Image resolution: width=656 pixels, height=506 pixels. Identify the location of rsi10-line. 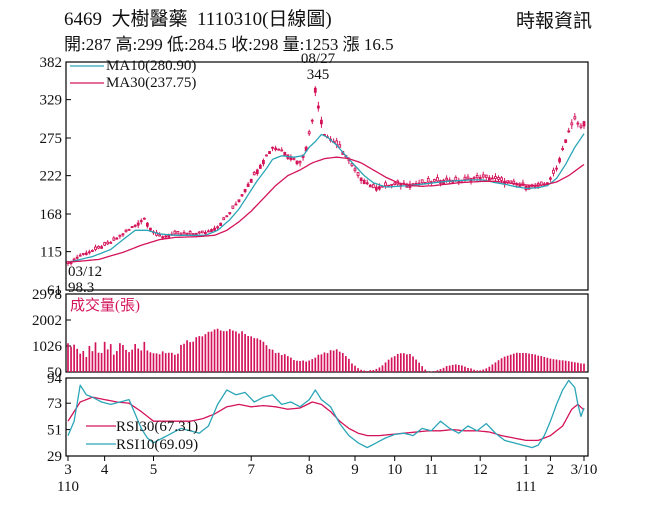
(326, 414).